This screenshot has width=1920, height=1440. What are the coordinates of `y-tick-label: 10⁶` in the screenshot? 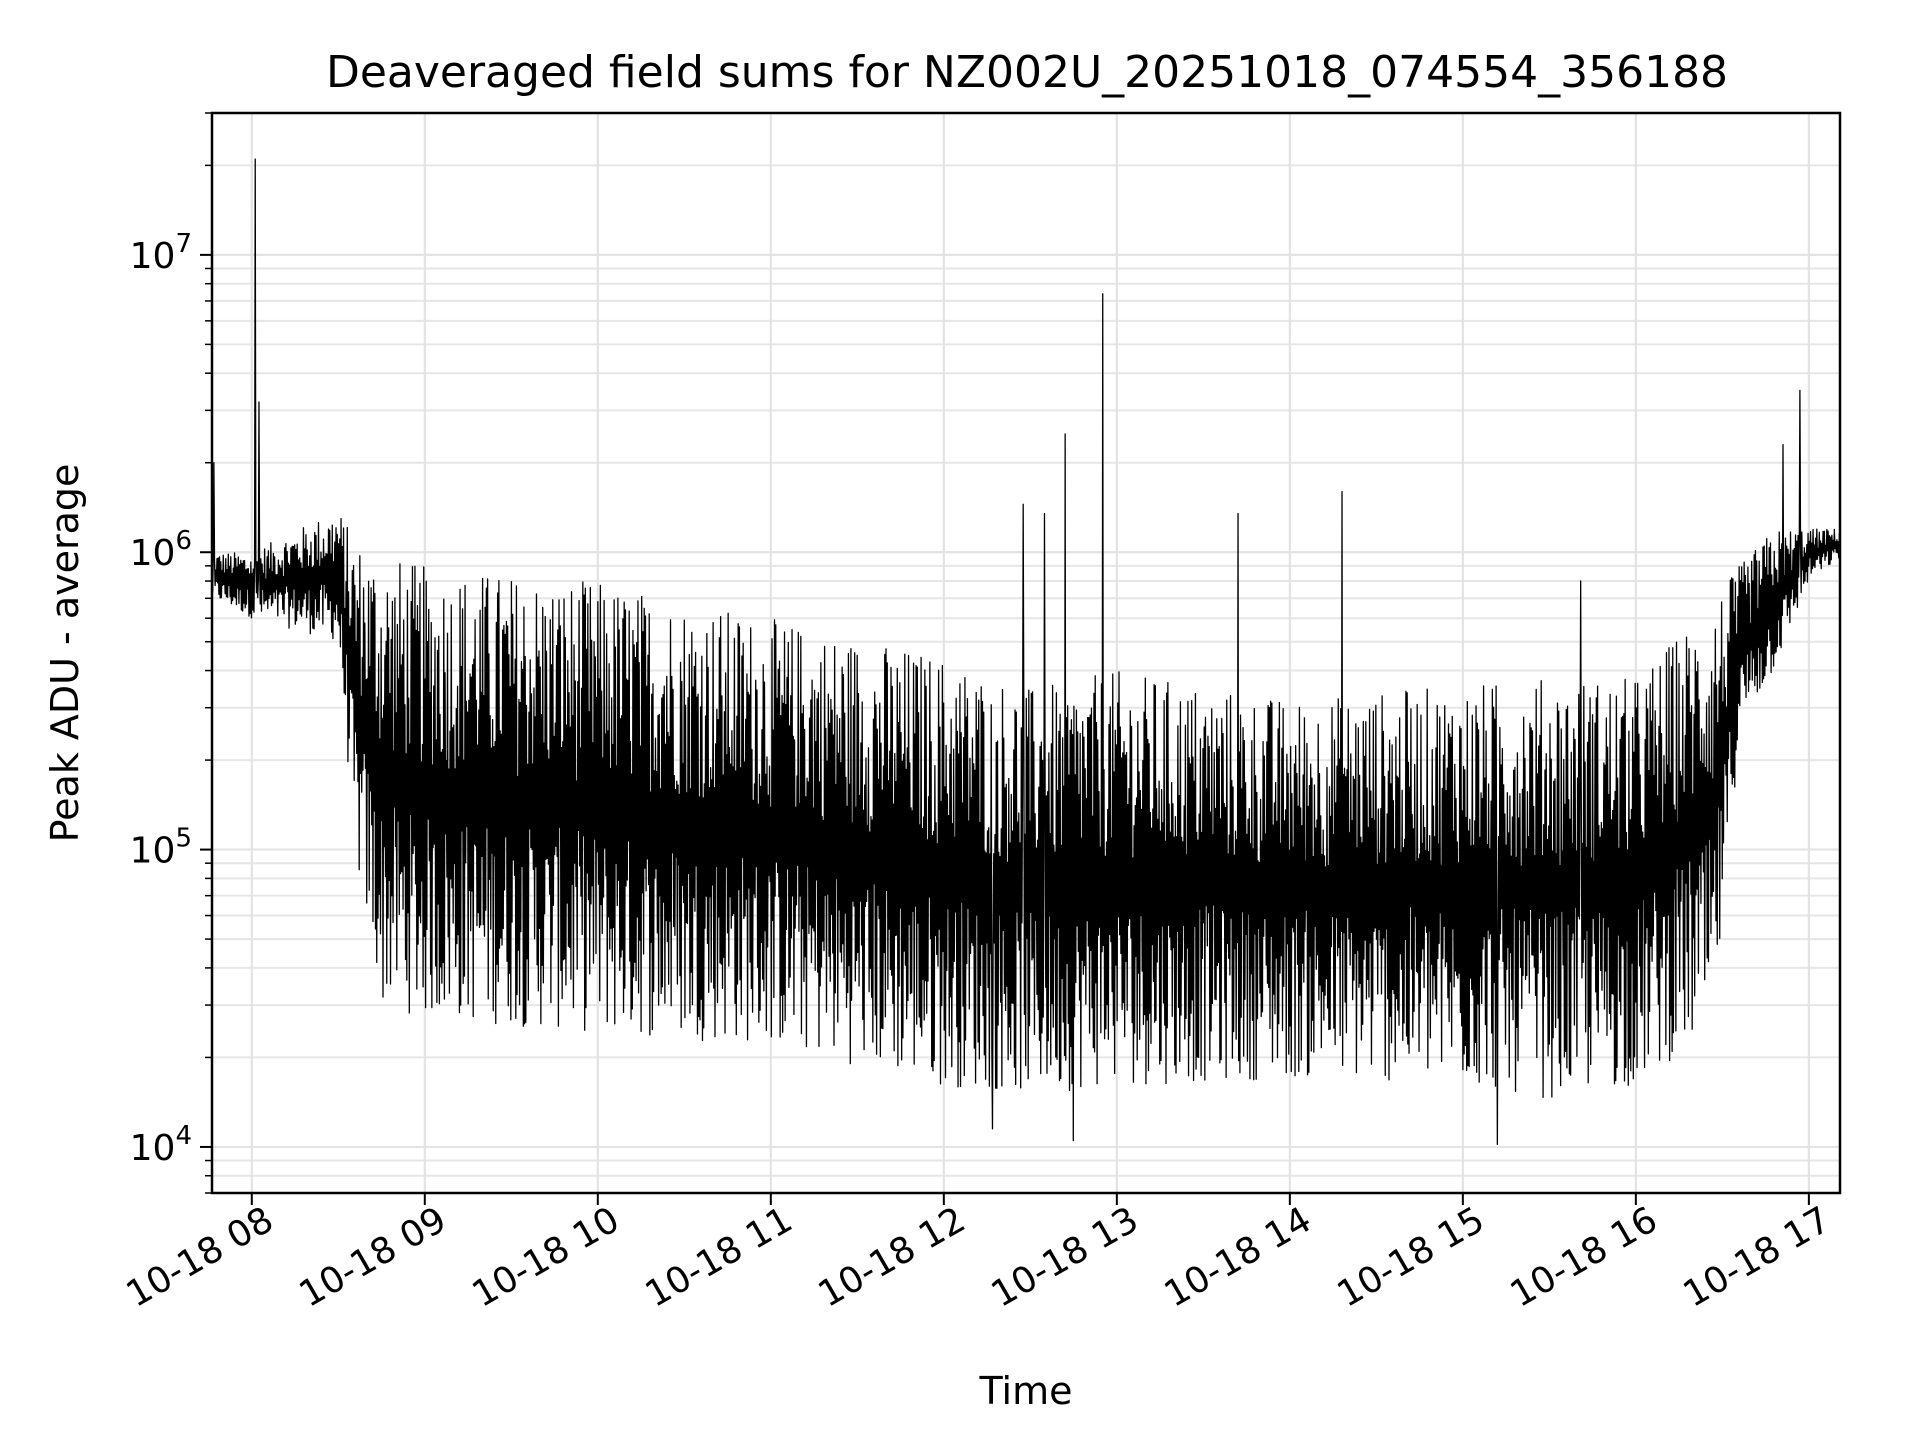 It's located at (161, 550).